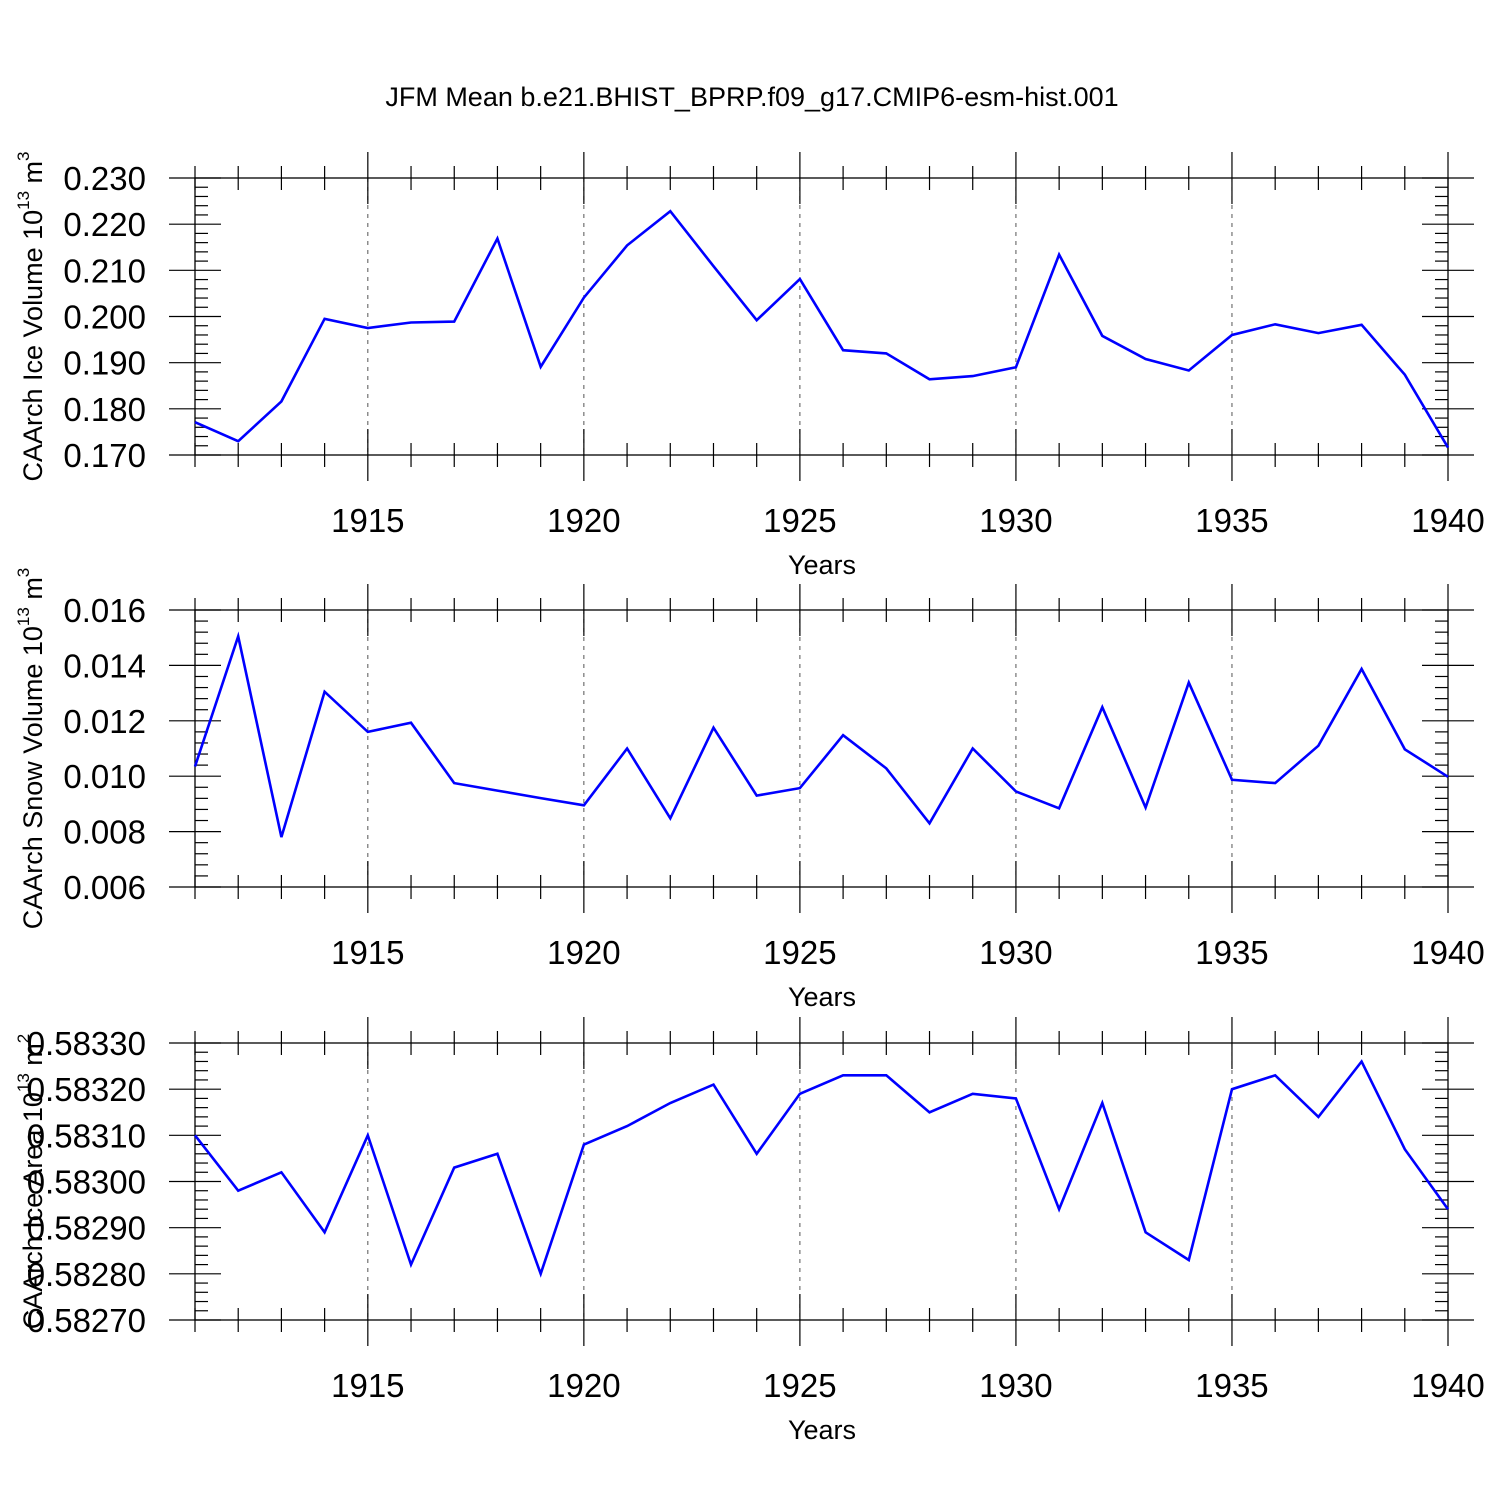 Image resolution: width=1500 pixels, height=1500 pixels. What do you see at coordinates (104, 832) in the screenshot?
I see `y-tick-label: 0.008` at bounding box center [104, 832].